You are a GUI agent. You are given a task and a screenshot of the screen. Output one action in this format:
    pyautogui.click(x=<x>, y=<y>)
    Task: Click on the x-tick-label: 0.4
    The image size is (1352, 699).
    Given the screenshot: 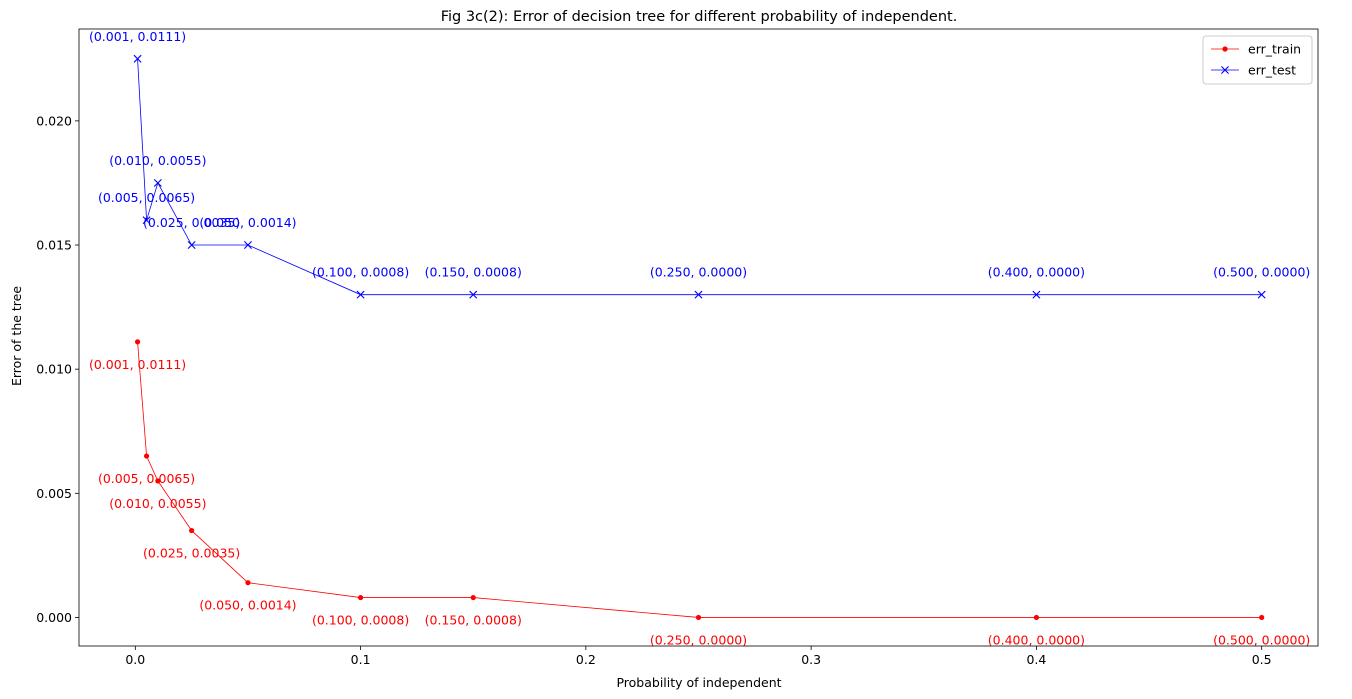 What is the action you would take?
    pyautogui.click(x=1036, y=659)
    